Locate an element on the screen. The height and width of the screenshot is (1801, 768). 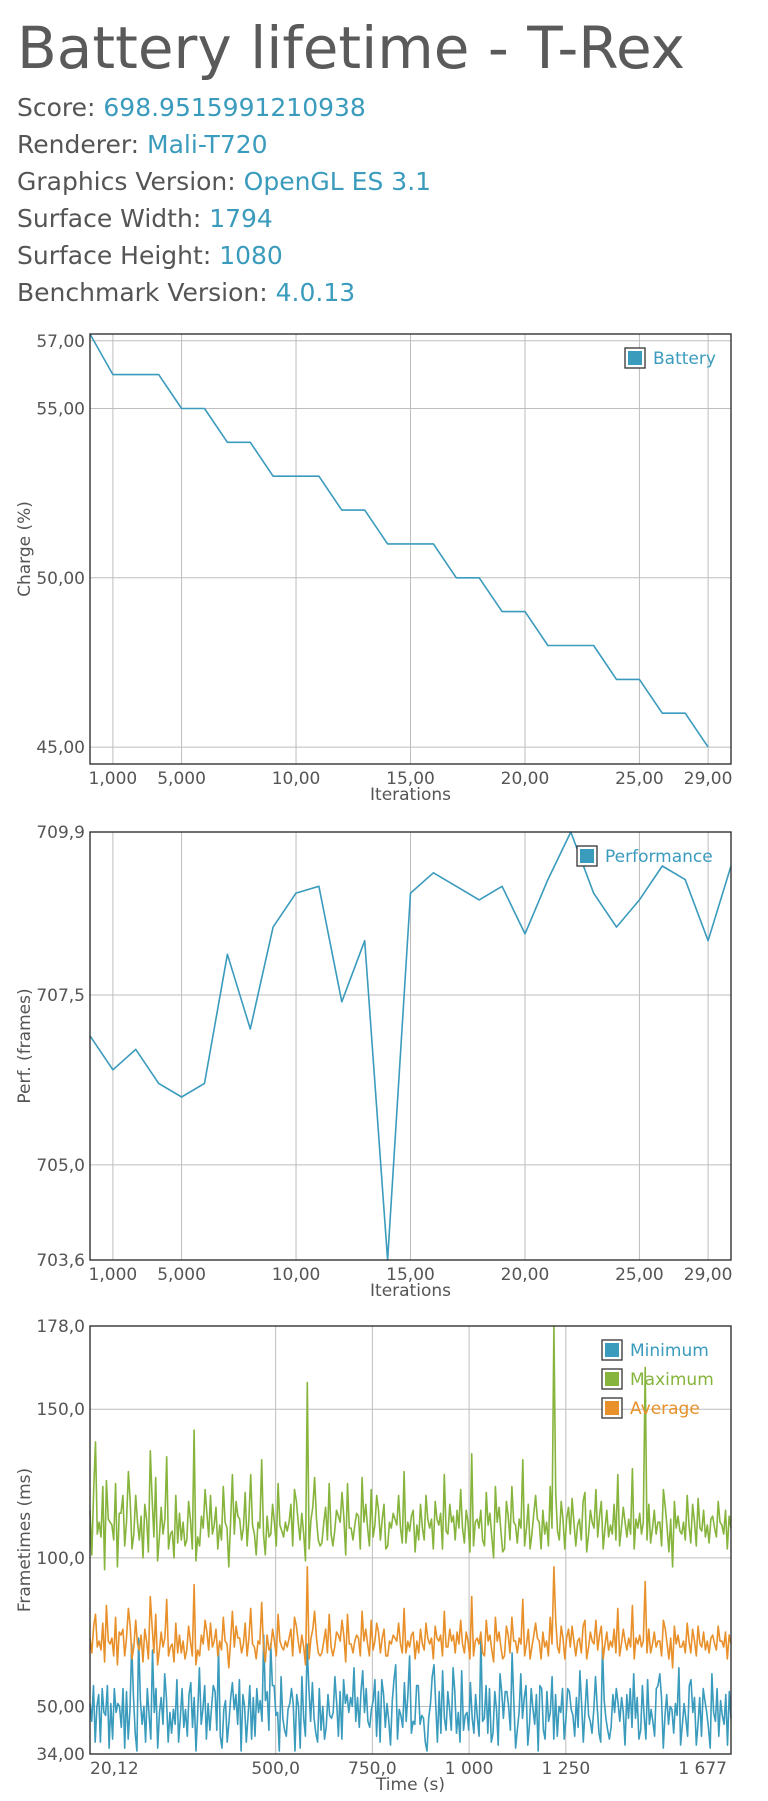
page-title: Battery lifetime - T-Rex is located at coordinates (351, 48).